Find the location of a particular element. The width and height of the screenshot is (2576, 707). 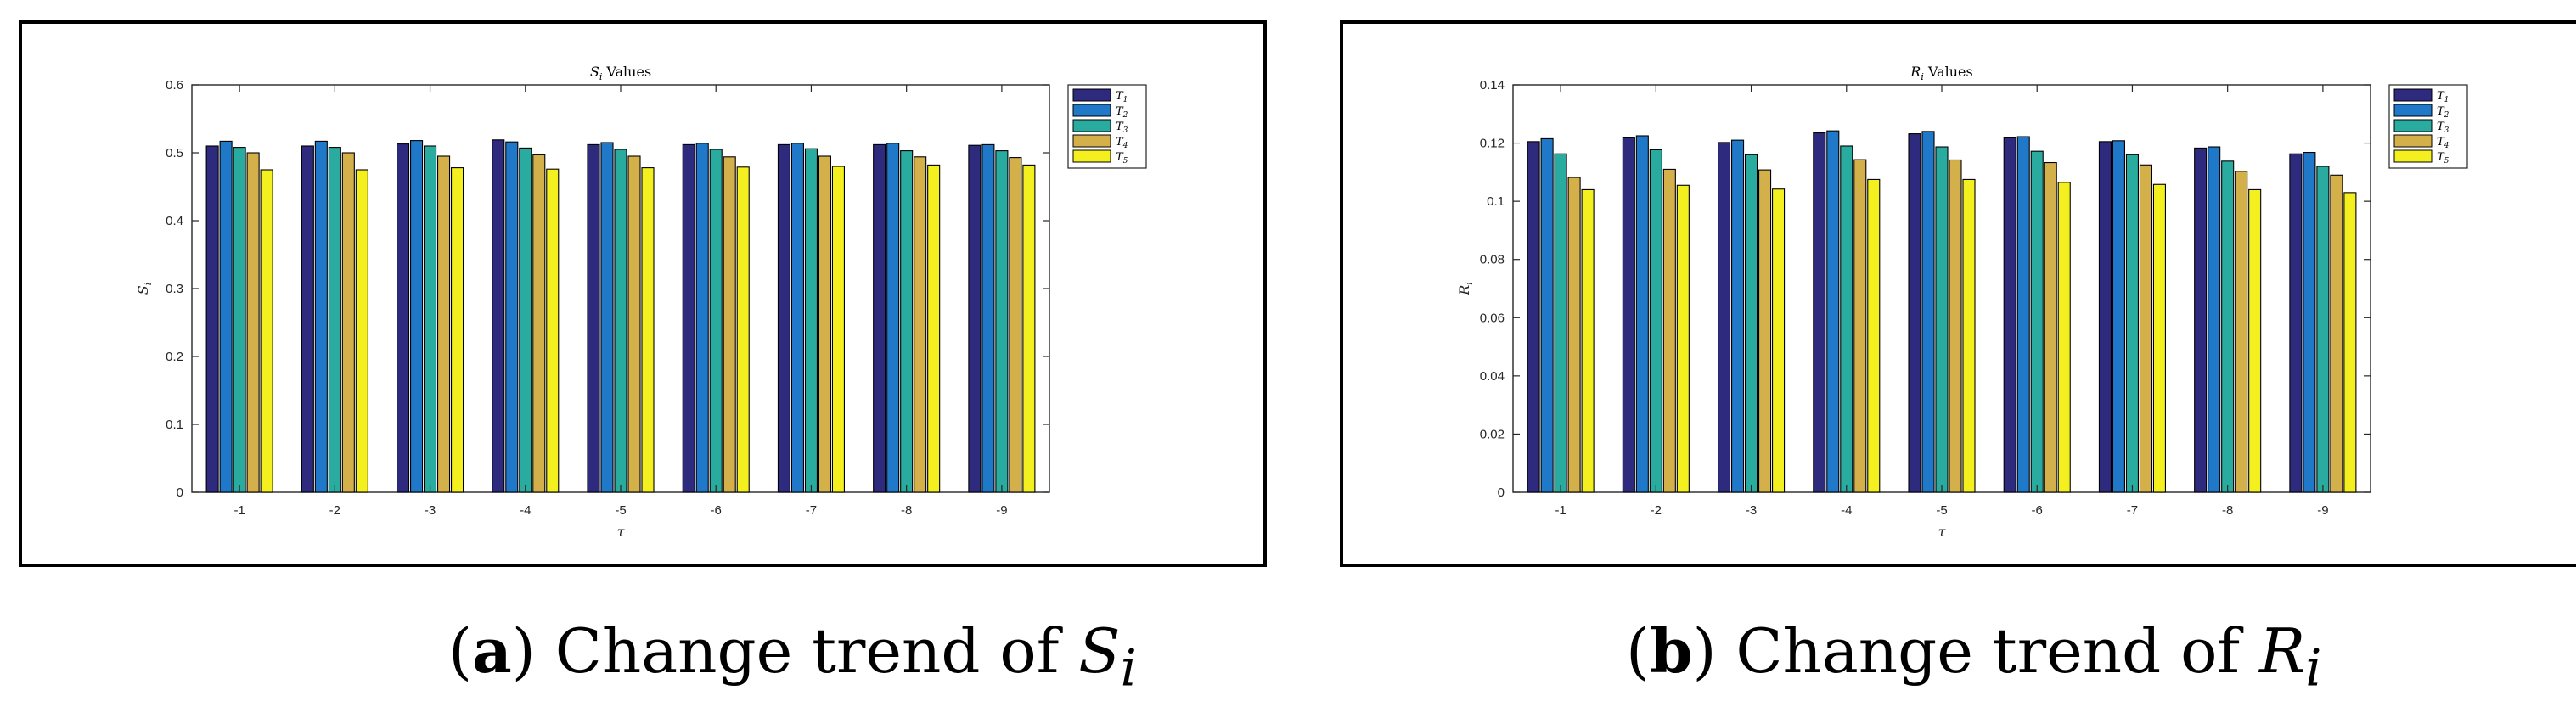

bar-t5--2 is located at coordinates (1683, 338).